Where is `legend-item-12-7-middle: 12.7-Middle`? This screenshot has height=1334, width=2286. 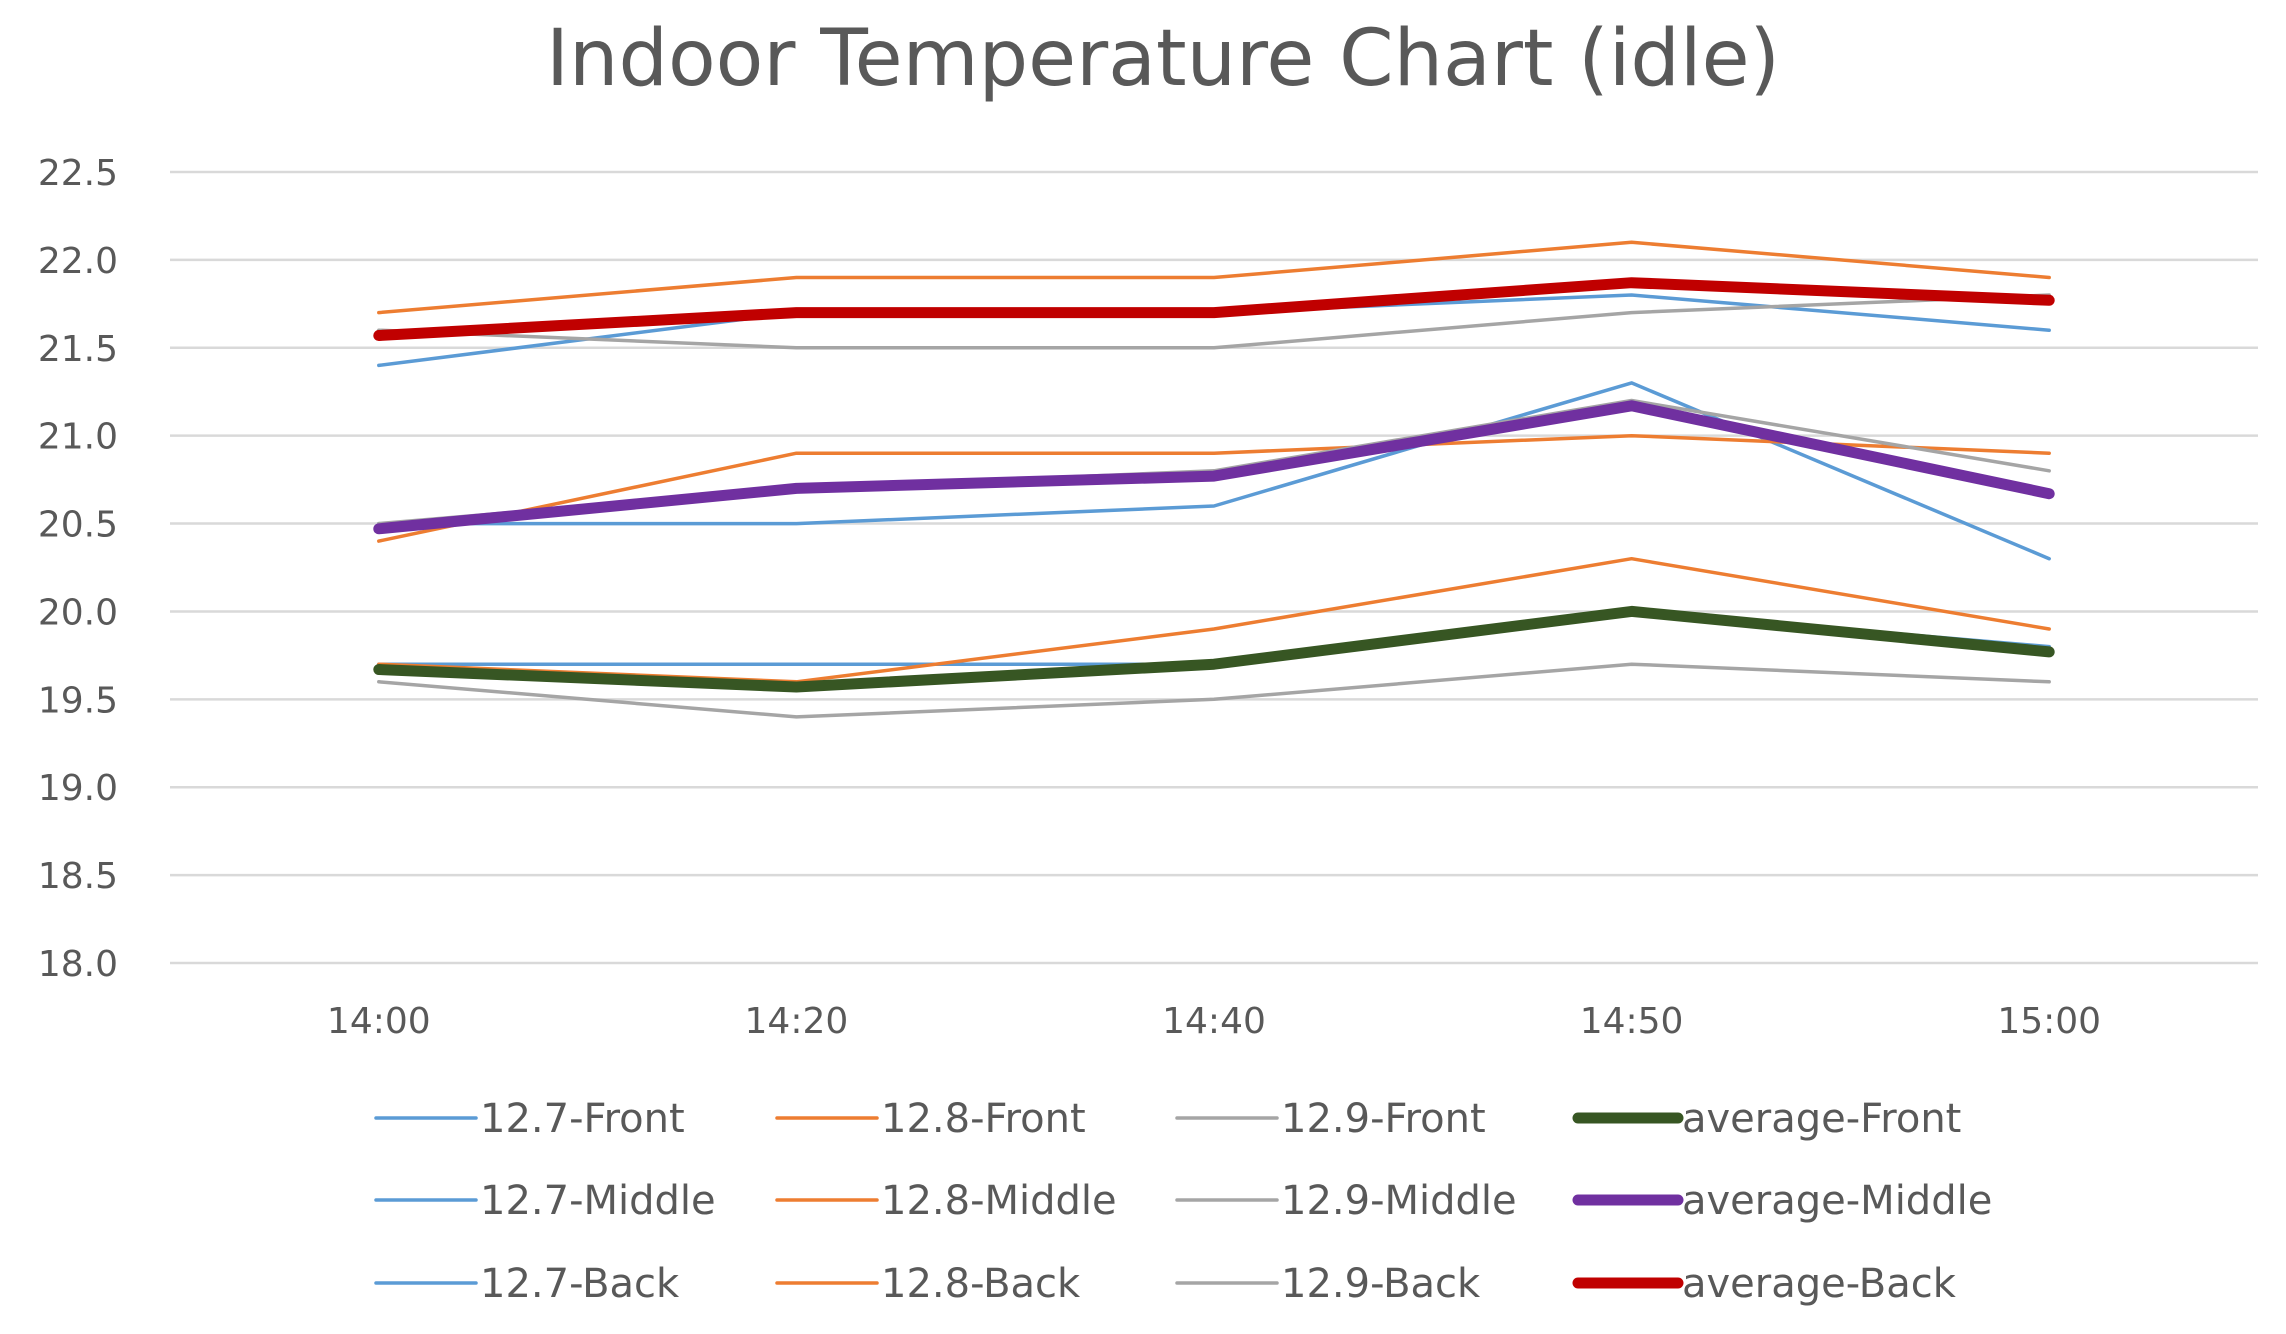 legend-item-12-7-middle: 12.7-Middle is located at coordinates (545, 1201).